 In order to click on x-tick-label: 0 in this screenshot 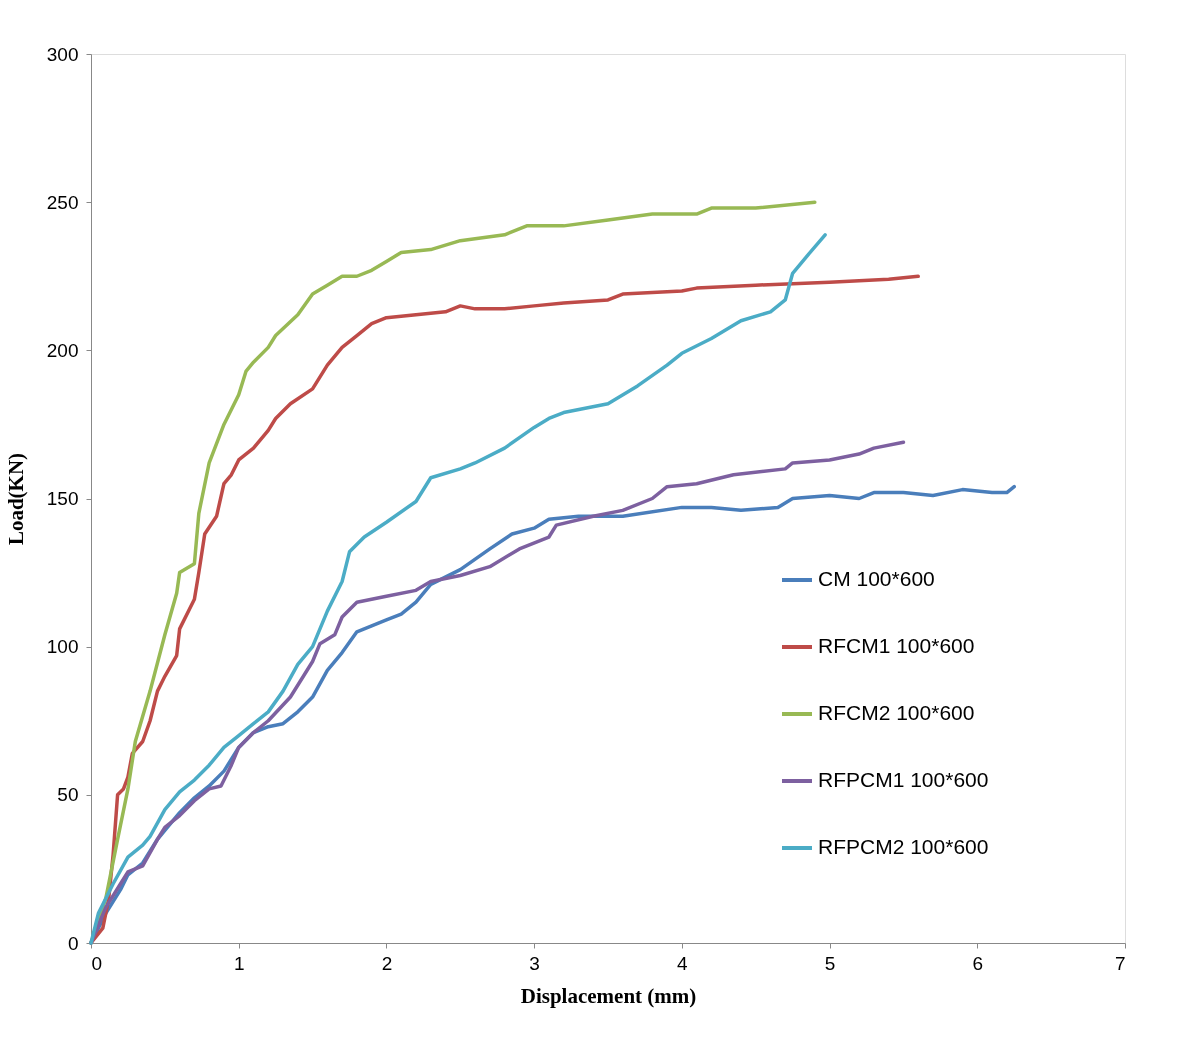, I will do `click(97, 963)`.